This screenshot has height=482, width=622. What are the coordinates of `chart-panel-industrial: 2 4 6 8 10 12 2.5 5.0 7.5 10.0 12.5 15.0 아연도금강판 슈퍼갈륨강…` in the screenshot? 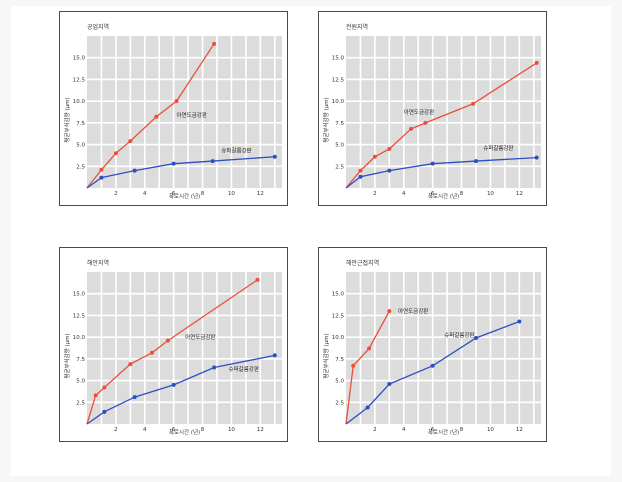 It's located at (173, 108).